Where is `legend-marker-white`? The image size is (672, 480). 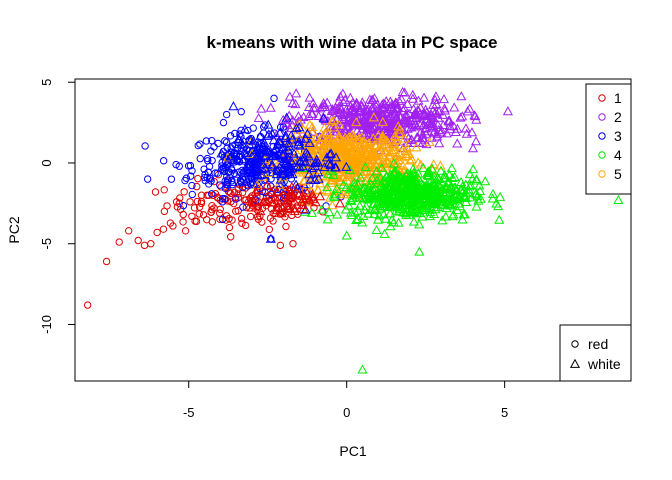 legend-marker-white is located at coordinates (575, 363).